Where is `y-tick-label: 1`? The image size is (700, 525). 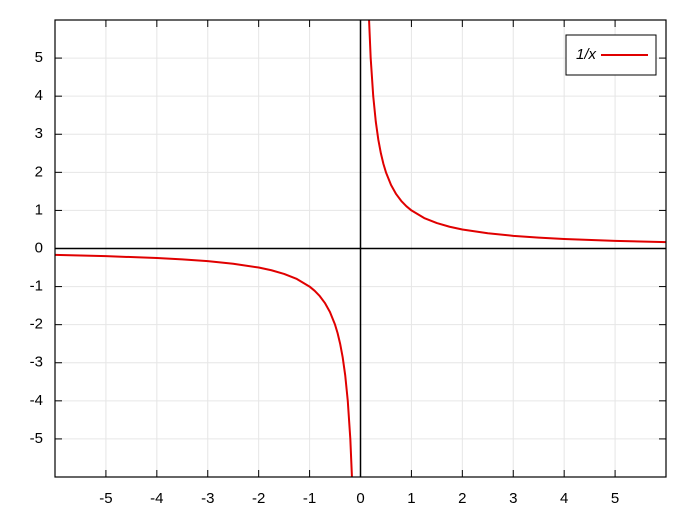
y-tick-label: 1 is located at coordinates (39, 209).